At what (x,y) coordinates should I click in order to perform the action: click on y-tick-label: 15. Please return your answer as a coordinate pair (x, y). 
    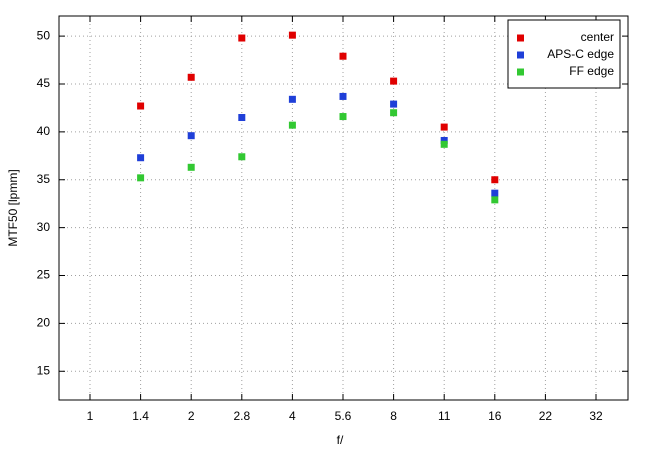
    Looking at the image, I should click on (44, 370).